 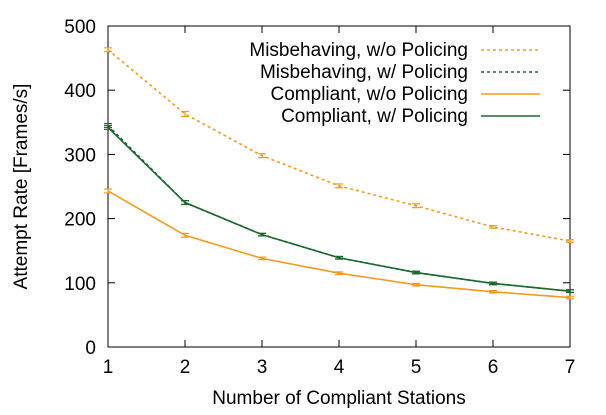 What do you see at coordinates (493, 367) in the screenshot?
I see `x-tick-label: 6` at bounding box center [493, 367].